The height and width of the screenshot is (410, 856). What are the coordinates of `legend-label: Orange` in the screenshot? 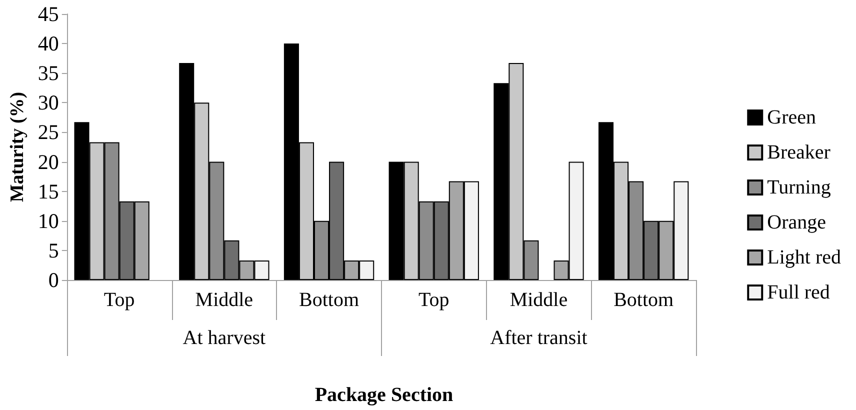 It's located at (796, 223).